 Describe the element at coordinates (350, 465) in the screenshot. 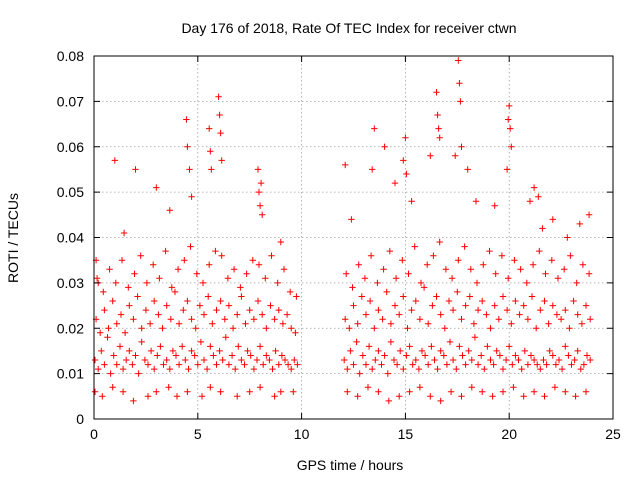

I see `x-axis-label: GPS time / hours` at that location.